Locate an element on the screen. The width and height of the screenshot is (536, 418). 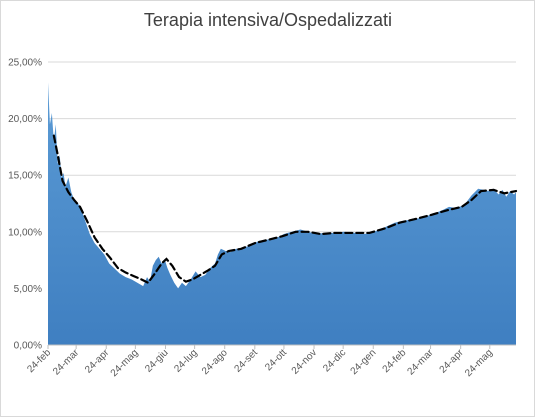
y-tick-label: 20,00% is located at coordinates (25, 119).